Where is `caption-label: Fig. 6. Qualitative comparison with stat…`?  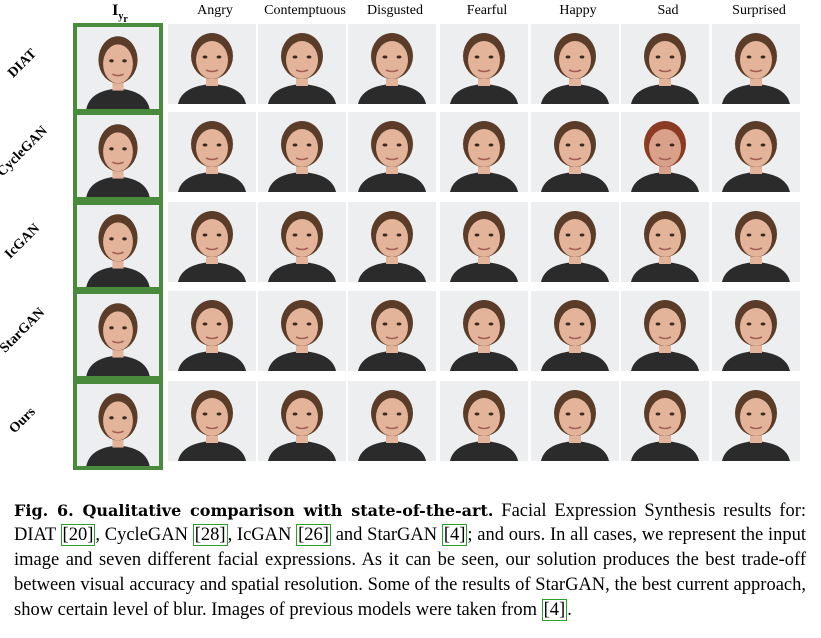 caption-label: Fig. 6. Qualitative comparison with stat… is located at coordinates (254, 510).